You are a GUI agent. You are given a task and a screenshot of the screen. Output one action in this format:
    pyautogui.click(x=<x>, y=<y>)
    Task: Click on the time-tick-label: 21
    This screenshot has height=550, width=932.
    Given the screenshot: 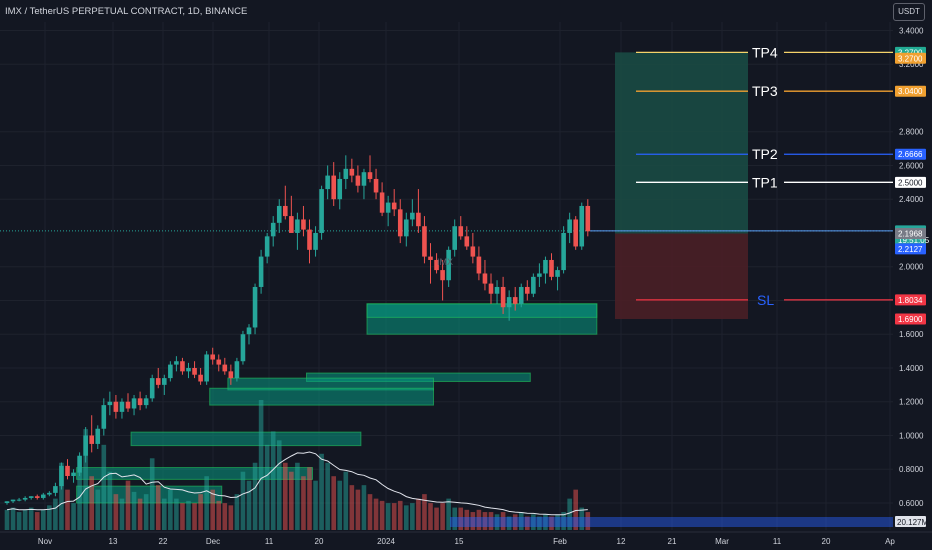 What is the action you would take?
    pyautogui.click(x=672, y=541)
    